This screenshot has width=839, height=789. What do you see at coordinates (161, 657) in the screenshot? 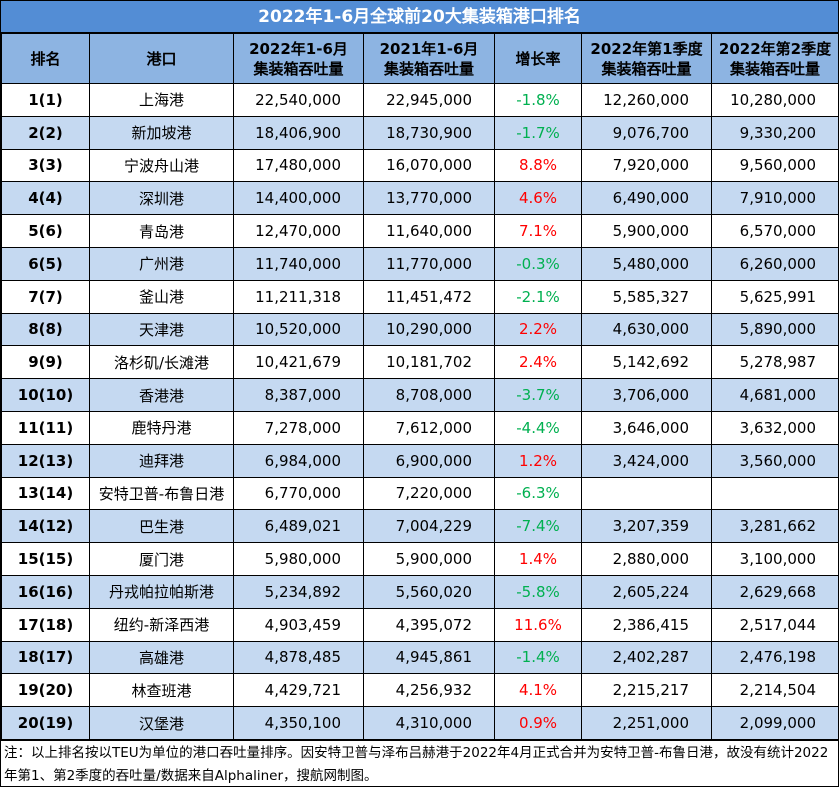
I see `cell-port: 高雄港` at bounding box center [161, 657].